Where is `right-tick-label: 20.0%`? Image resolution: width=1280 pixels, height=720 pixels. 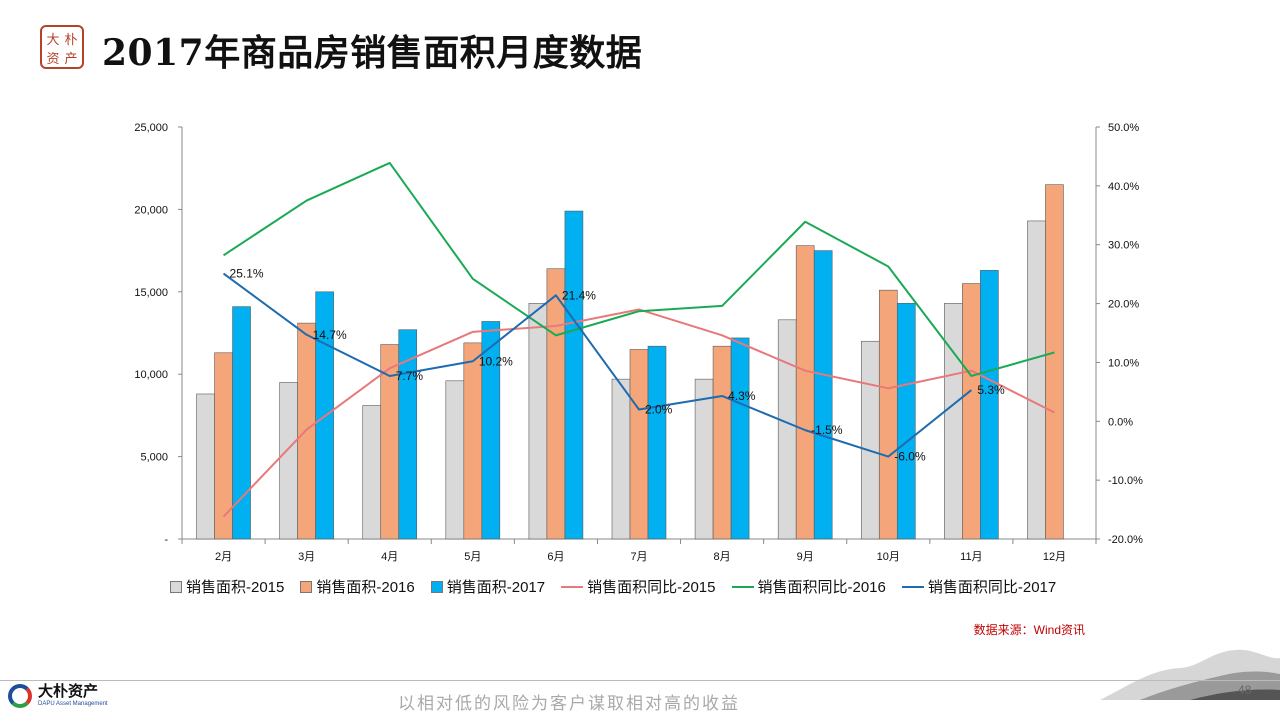 right-tick-label: 20.0% is located at coordinates (1123, 305).